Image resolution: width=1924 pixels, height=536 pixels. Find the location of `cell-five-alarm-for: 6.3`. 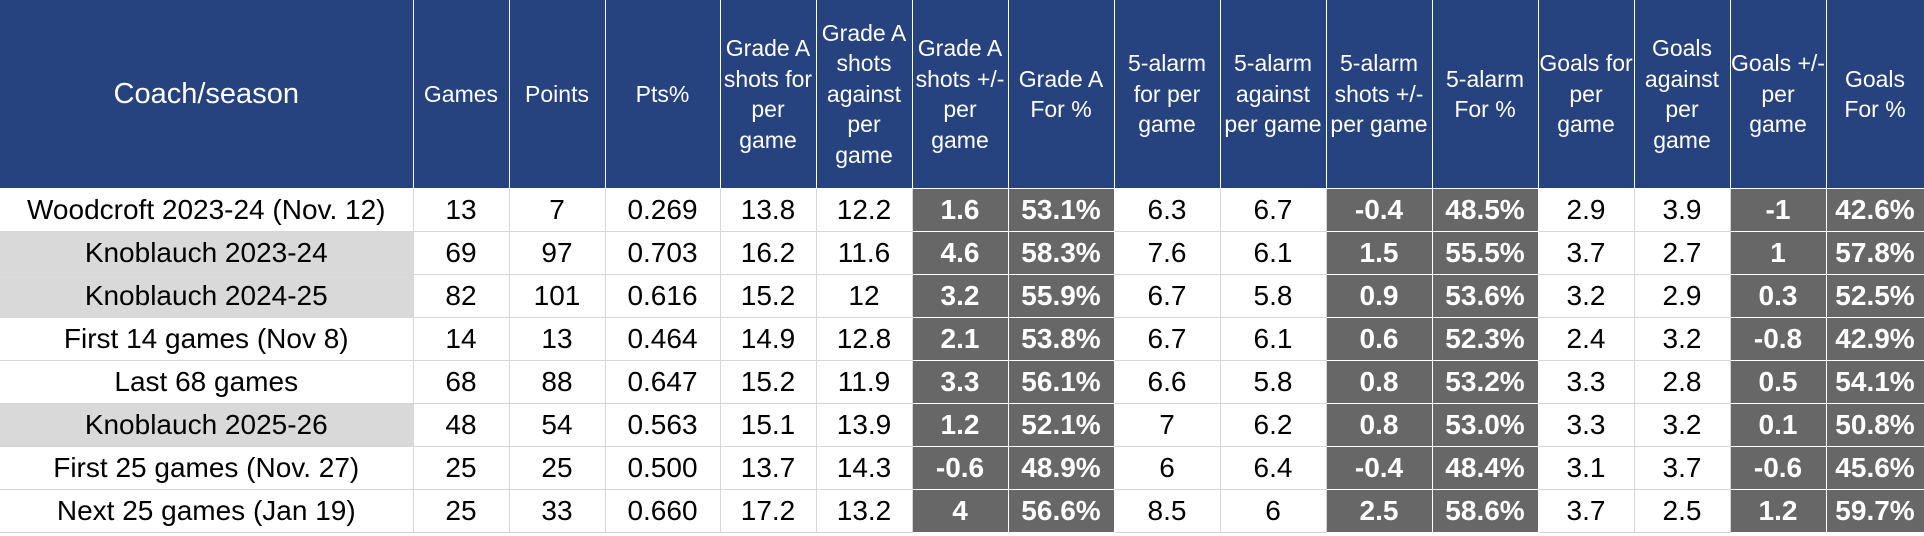

cell-five-alarm-for: 6.3 is located at coordinates (1167, 210).